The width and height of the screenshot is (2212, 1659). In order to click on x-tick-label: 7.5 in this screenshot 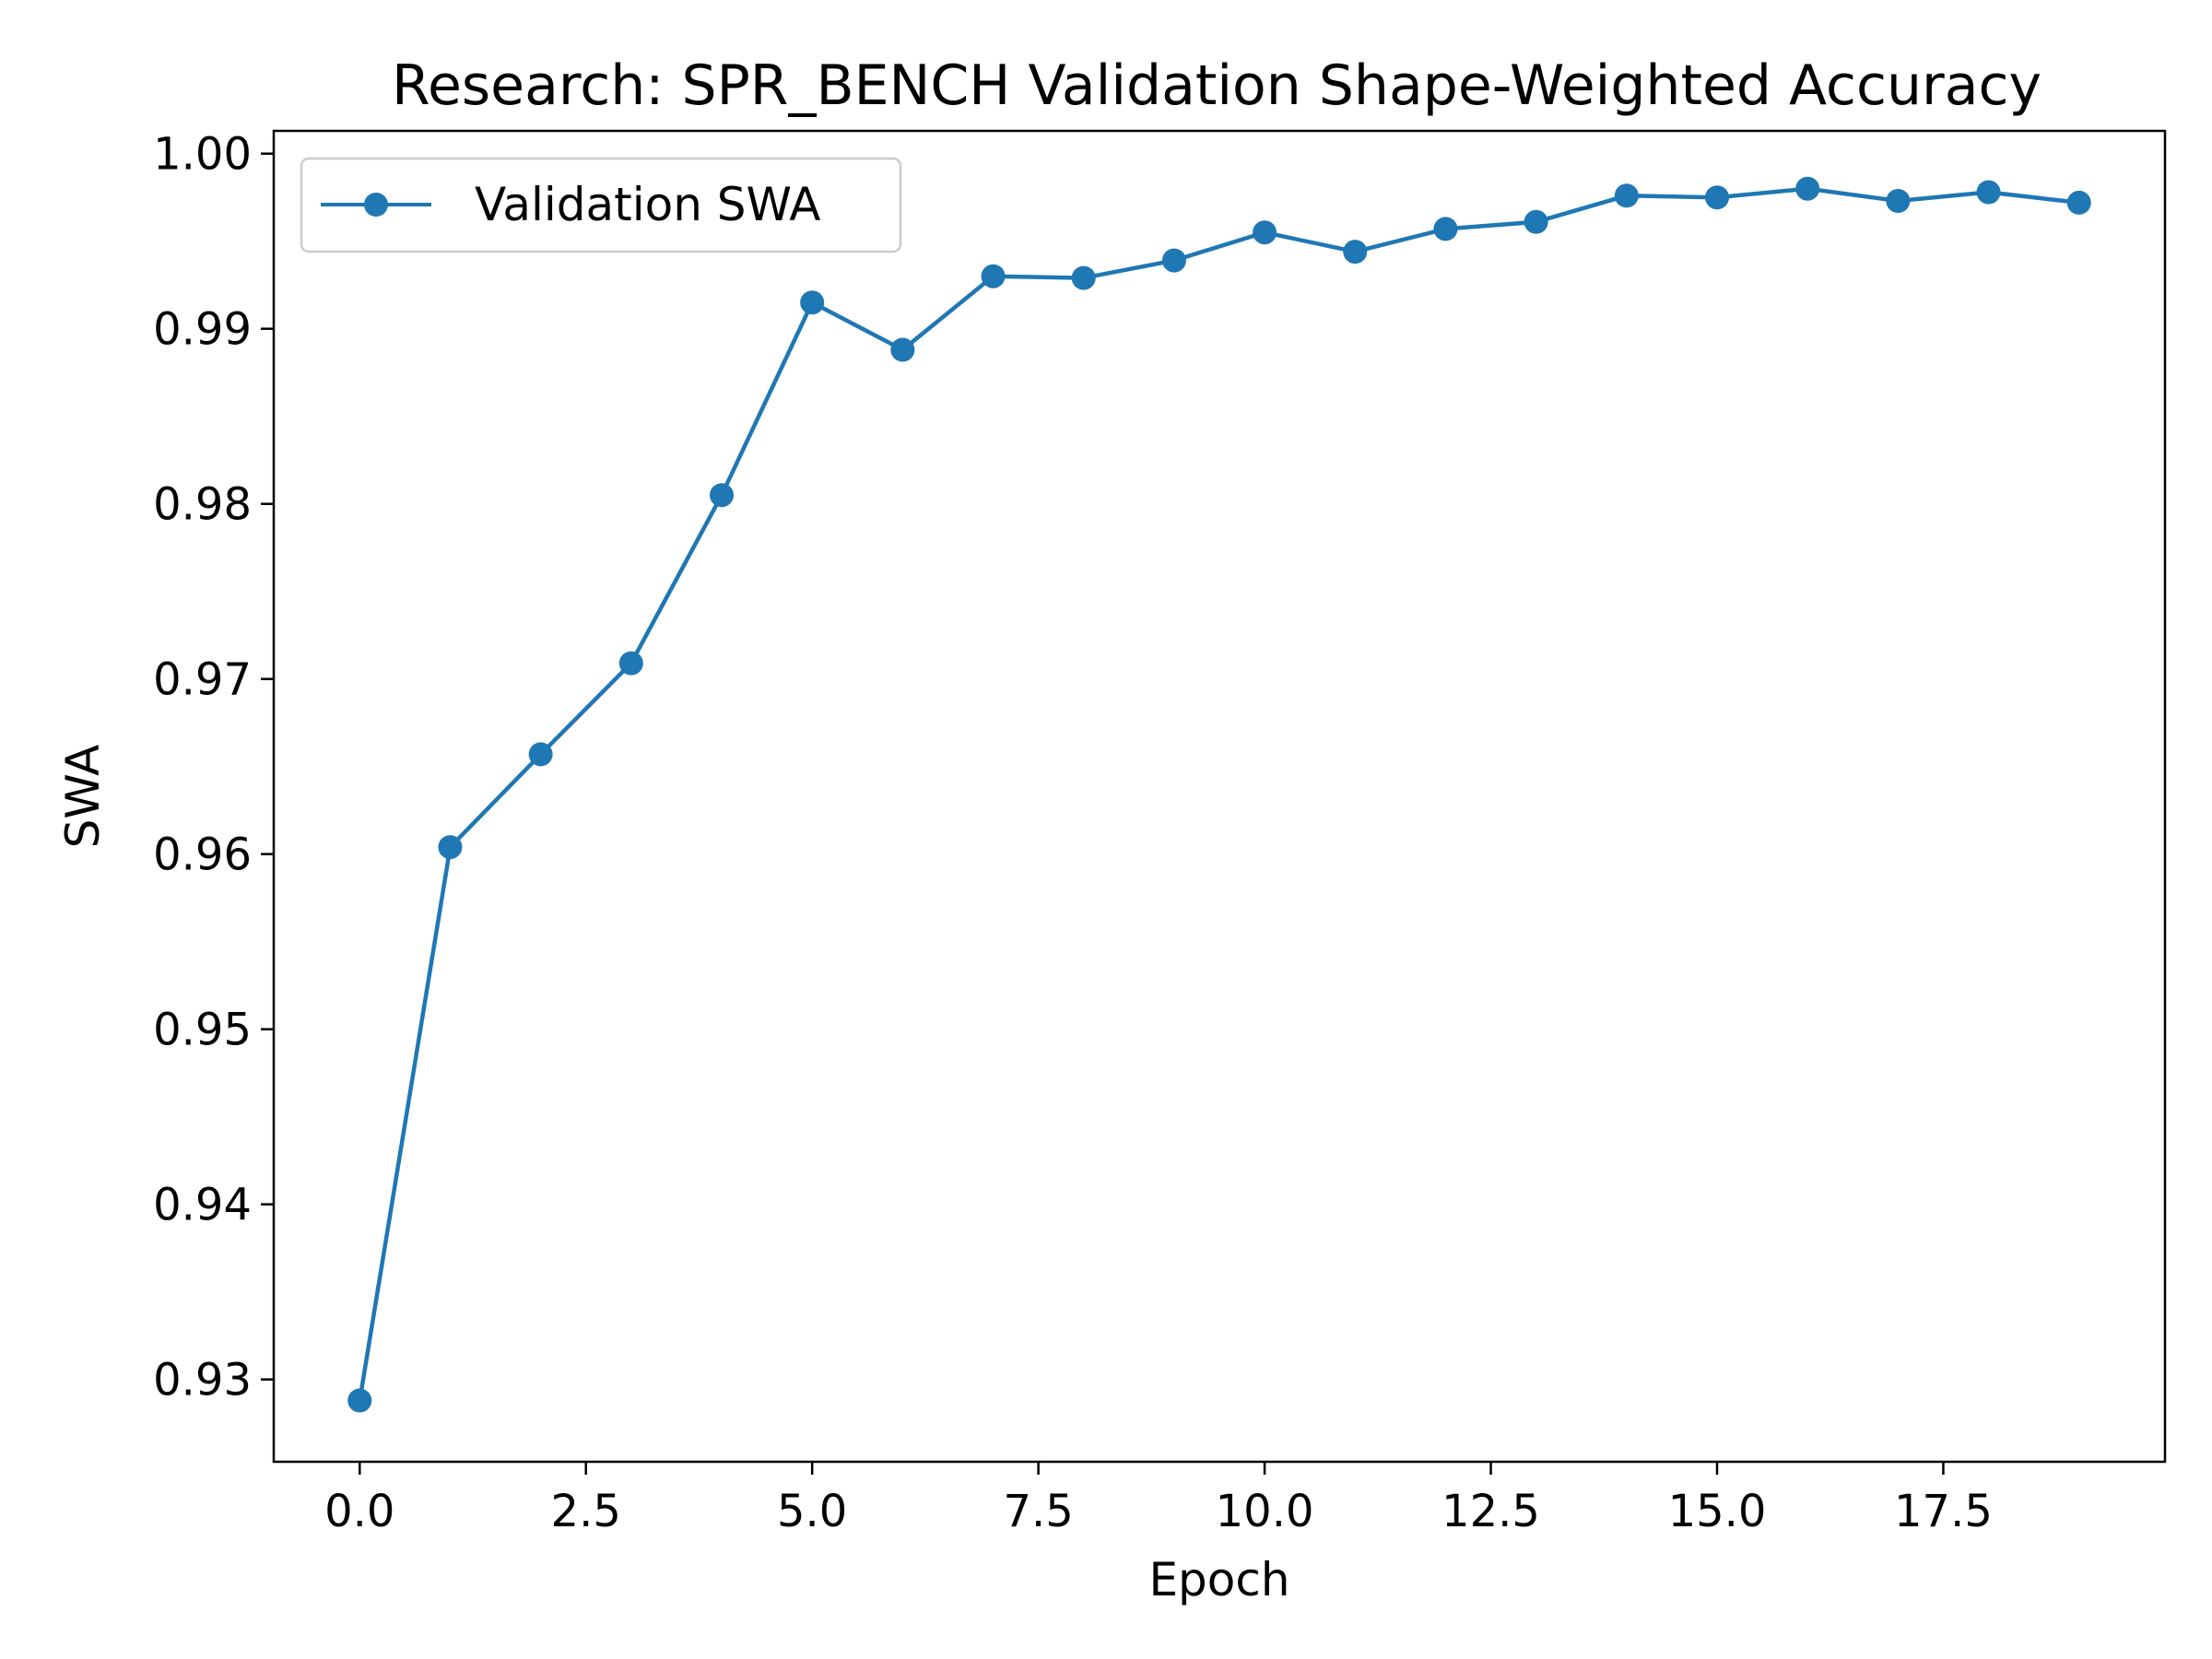, I will do `click(1038, 1511)`.